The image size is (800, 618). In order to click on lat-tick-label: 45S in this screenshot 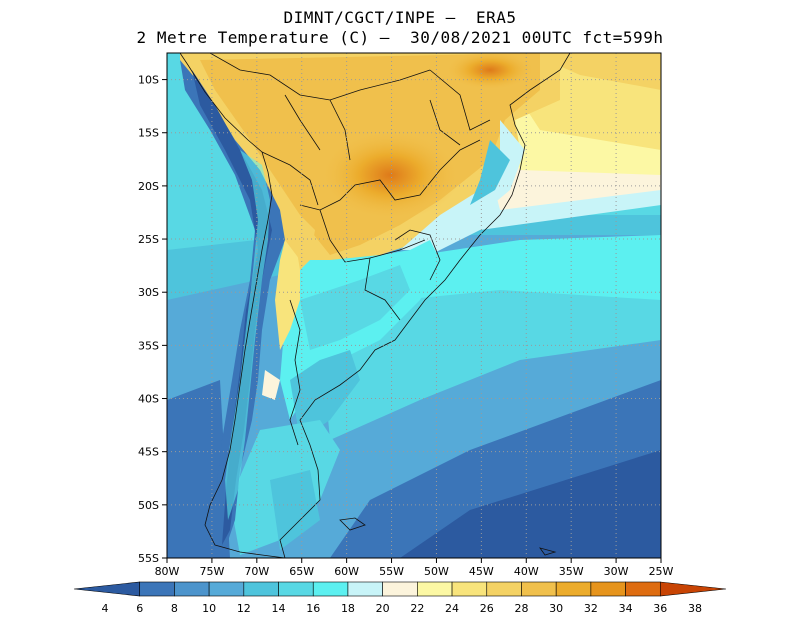, I will do `click(148, 452)`.